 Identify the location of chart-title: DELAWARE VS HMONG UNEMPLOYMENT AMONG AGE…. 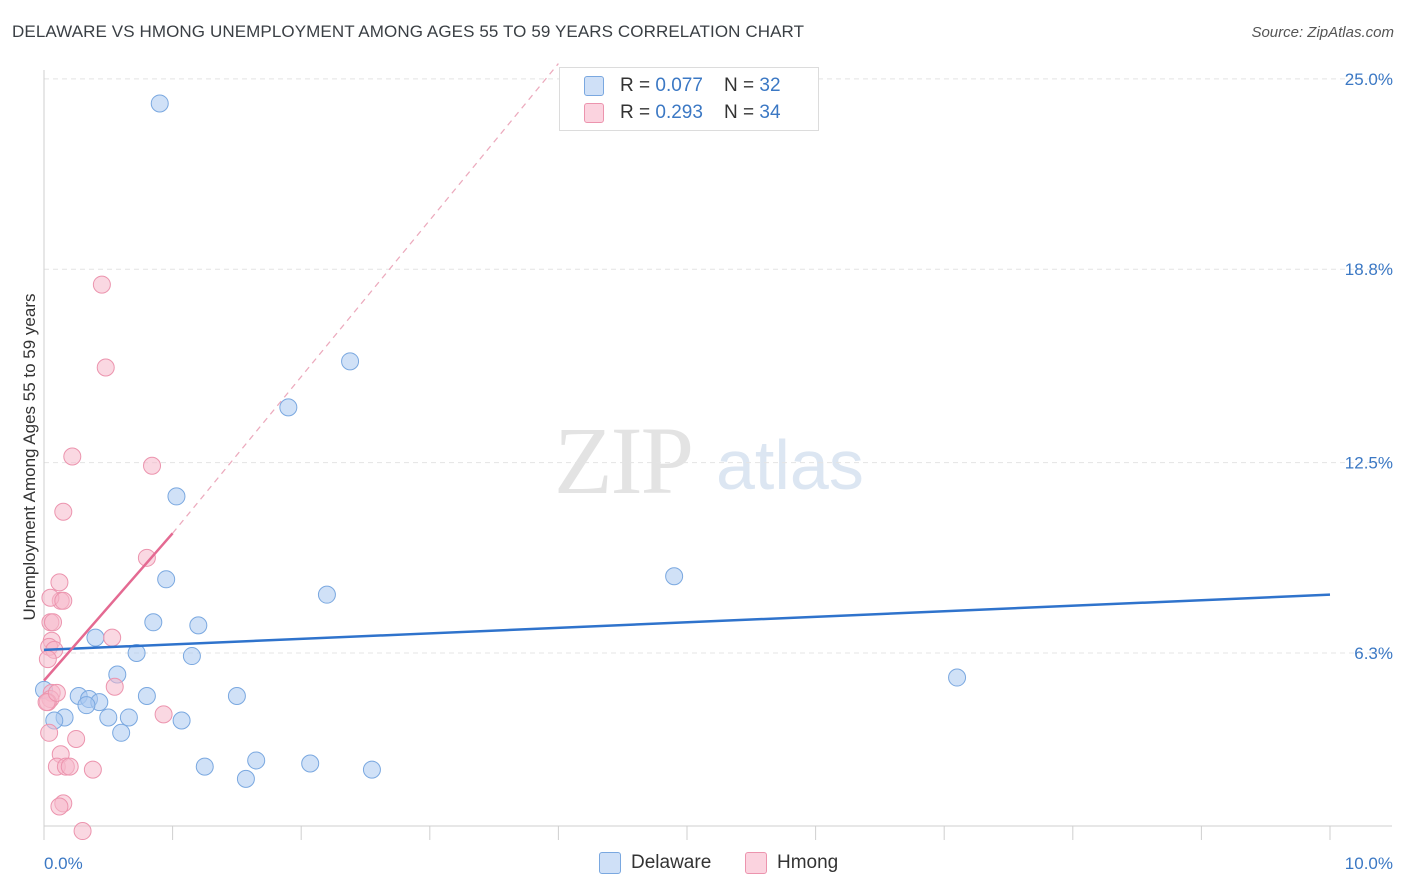
(408, 31).